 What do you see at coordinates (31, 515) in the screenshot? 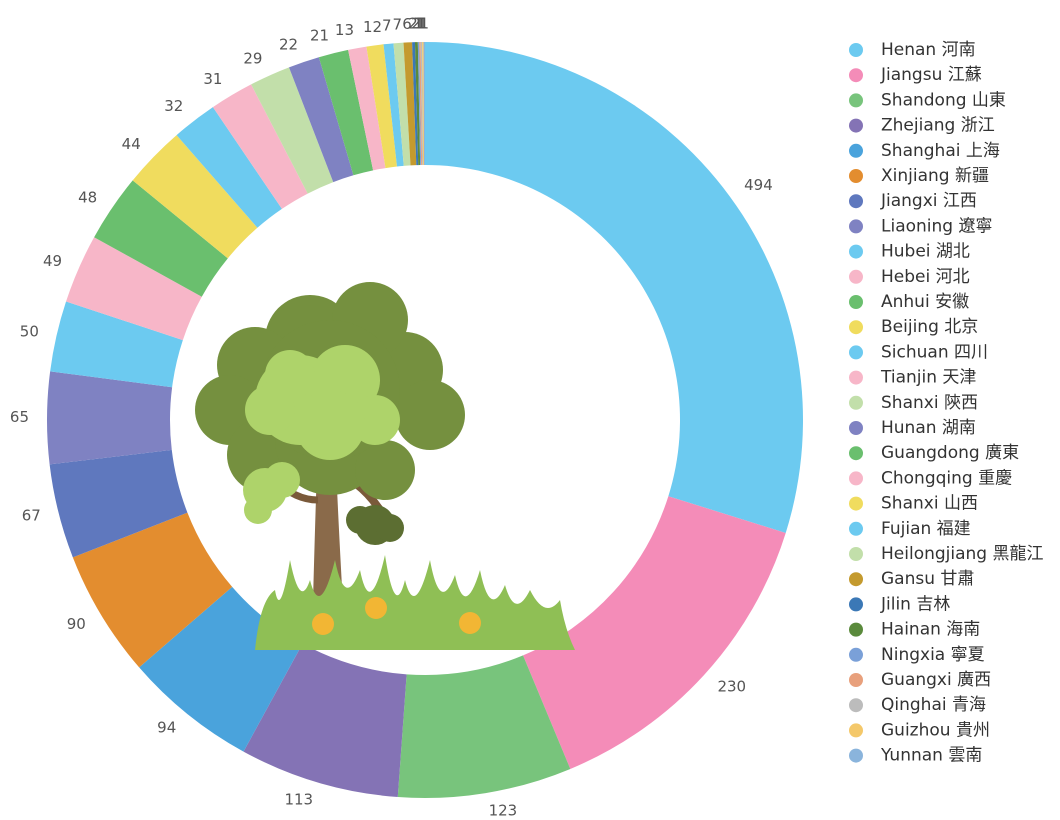
I see `value-label: 67` at bounding box center [31, 515].